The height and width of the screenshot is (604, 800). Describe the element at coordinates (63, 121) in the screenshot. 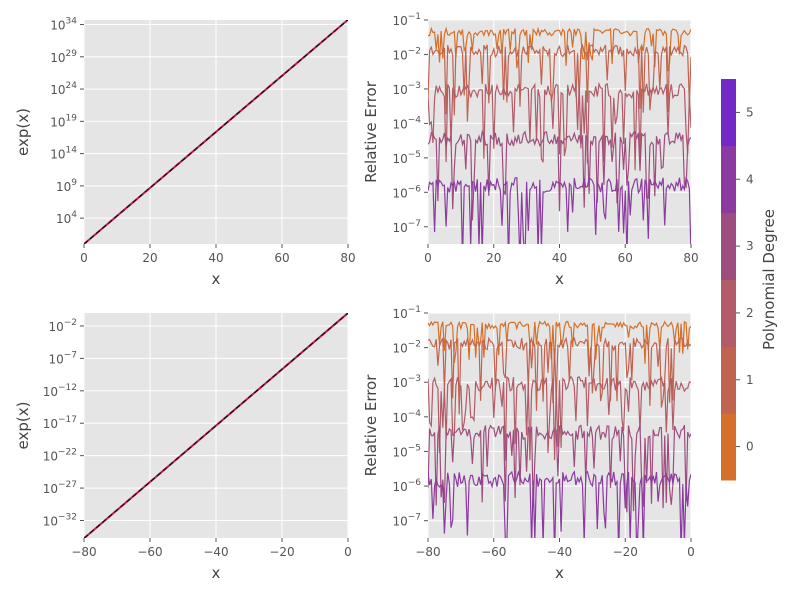

I see `y-tick-label: 10¹⁹` at that location.